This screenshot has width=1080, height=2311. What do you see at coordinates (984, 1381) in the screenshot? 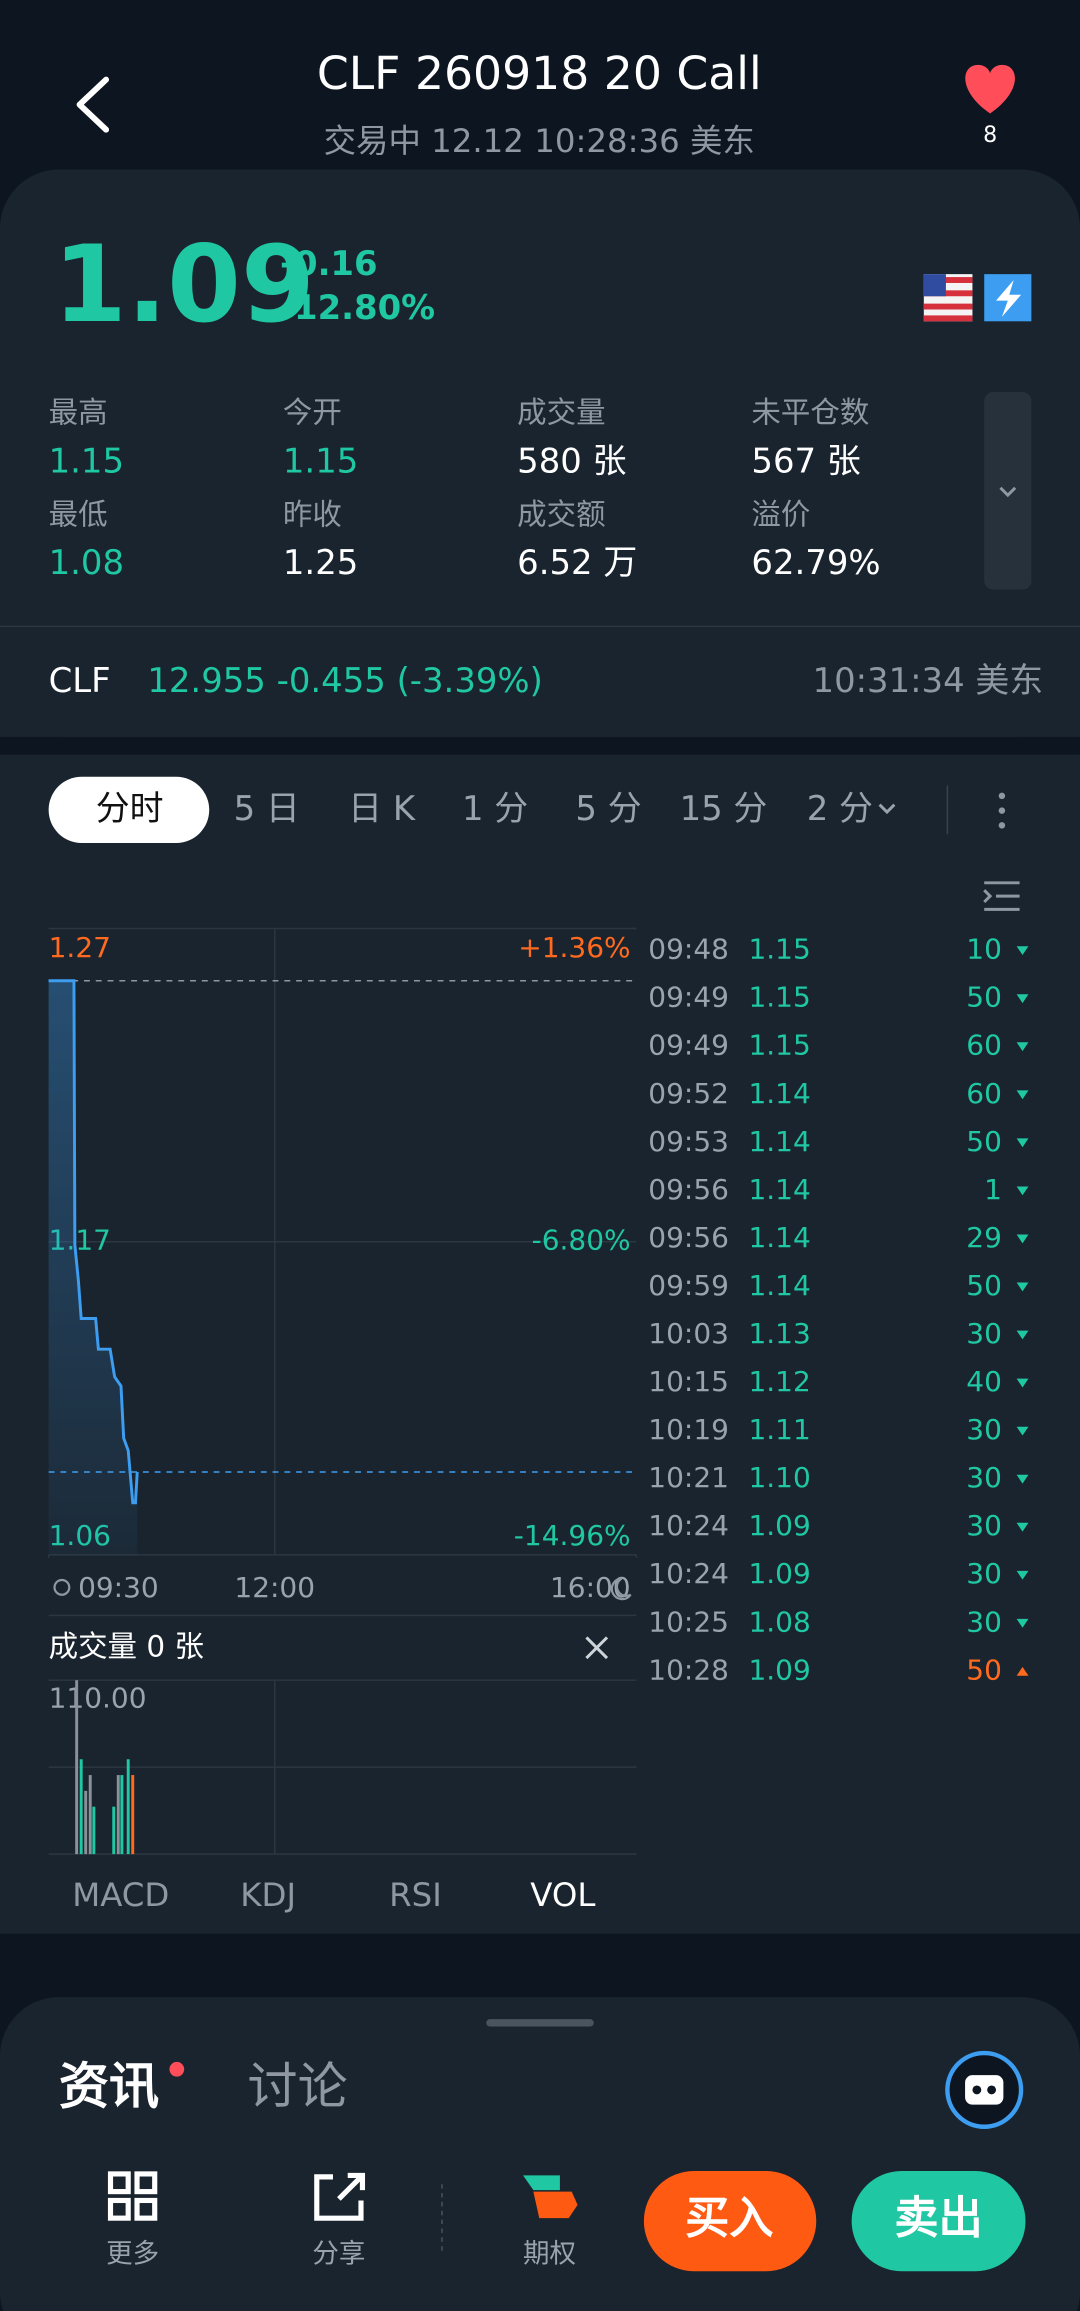
I see `trade-qty: 40` at bounding box center [984, 1381].